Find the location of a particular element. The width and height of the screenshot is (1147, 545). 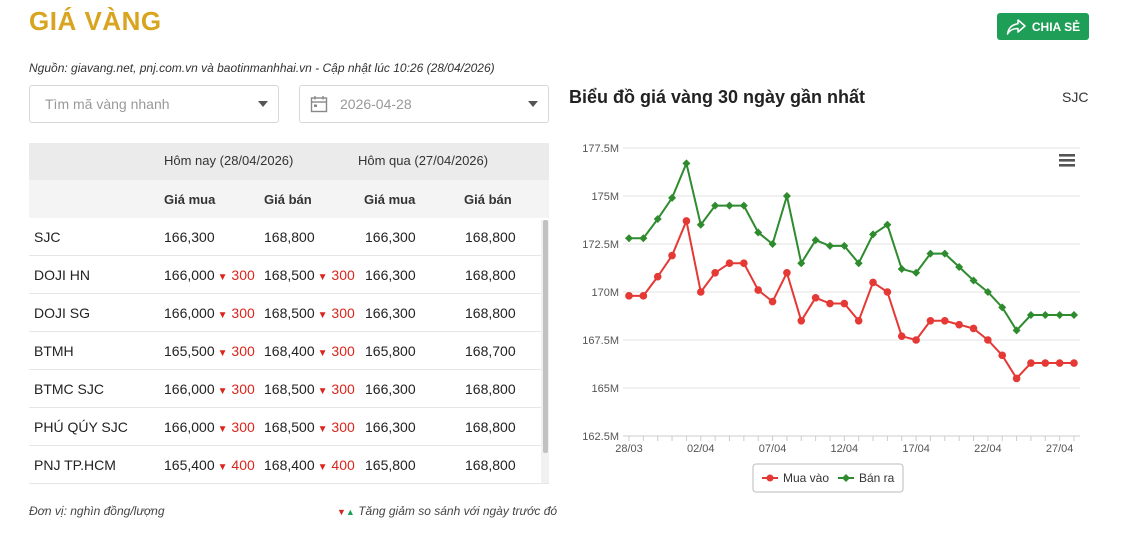

row-today-sell: 168,500 ▼ 300 is located at coordinates (309, 427).